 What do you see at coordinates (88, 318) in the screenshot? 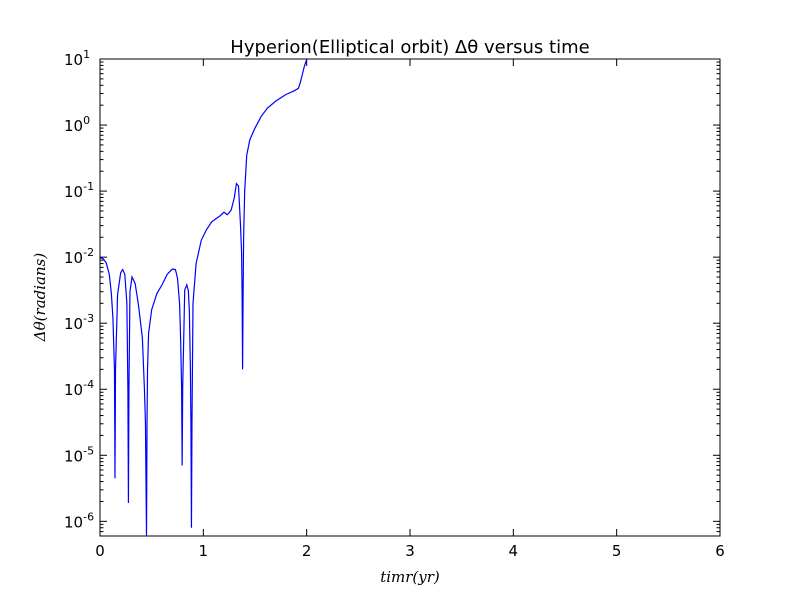
I see `y-tick-exponent: -3` at bounding box center [88, 318].